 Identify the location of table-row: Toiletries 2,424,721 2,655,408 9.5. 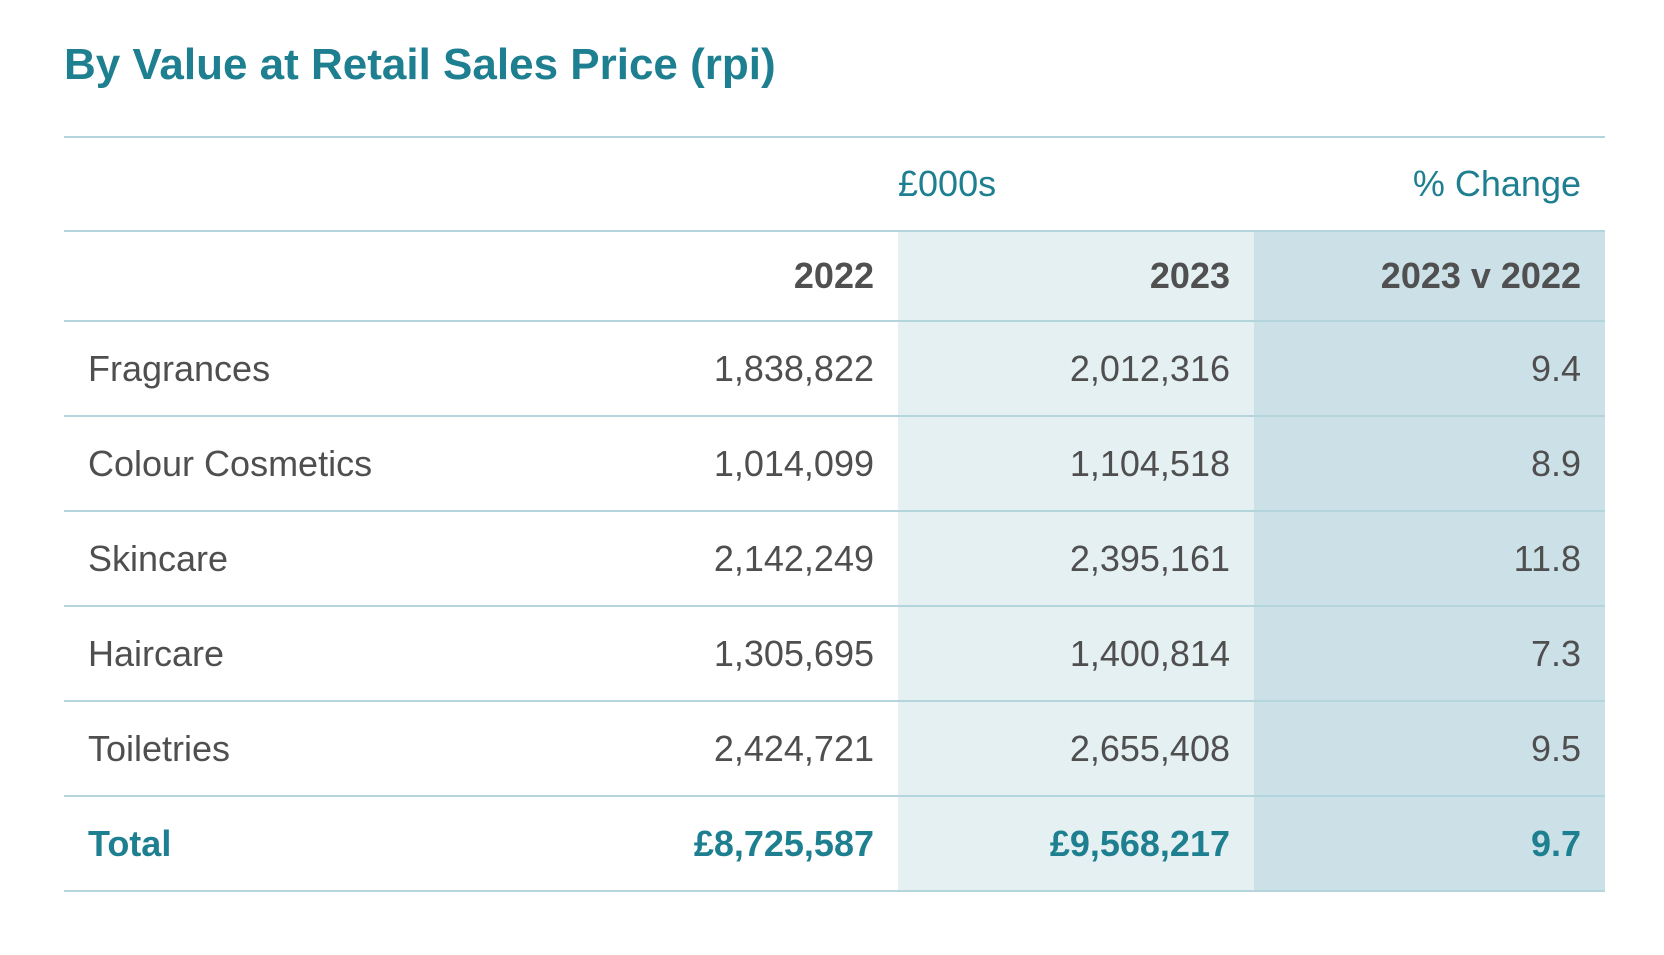
(834, 749).